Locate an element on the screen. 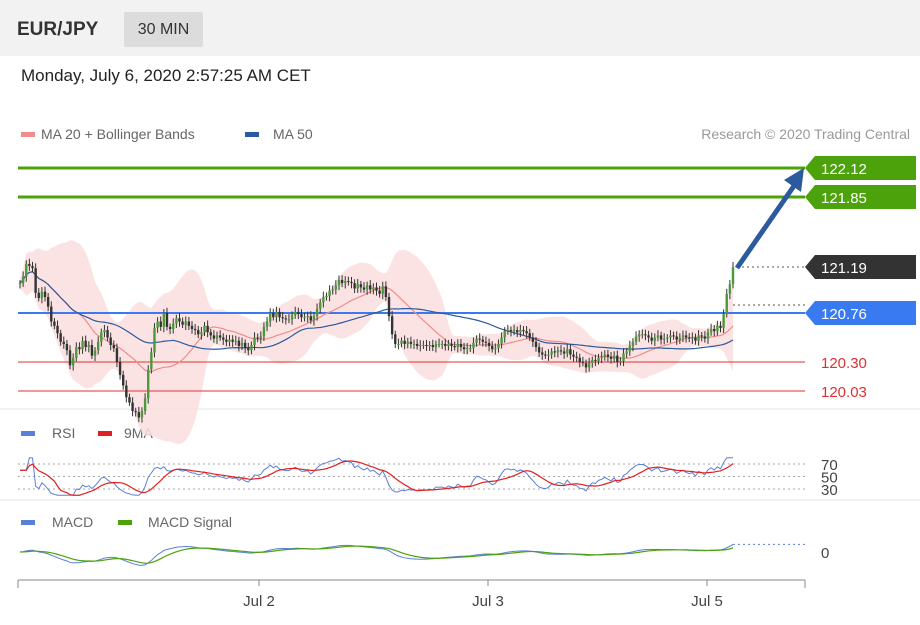 The image size is (920, 625). x-tick-label: Jul 2 is located at coordinates (259, 601).